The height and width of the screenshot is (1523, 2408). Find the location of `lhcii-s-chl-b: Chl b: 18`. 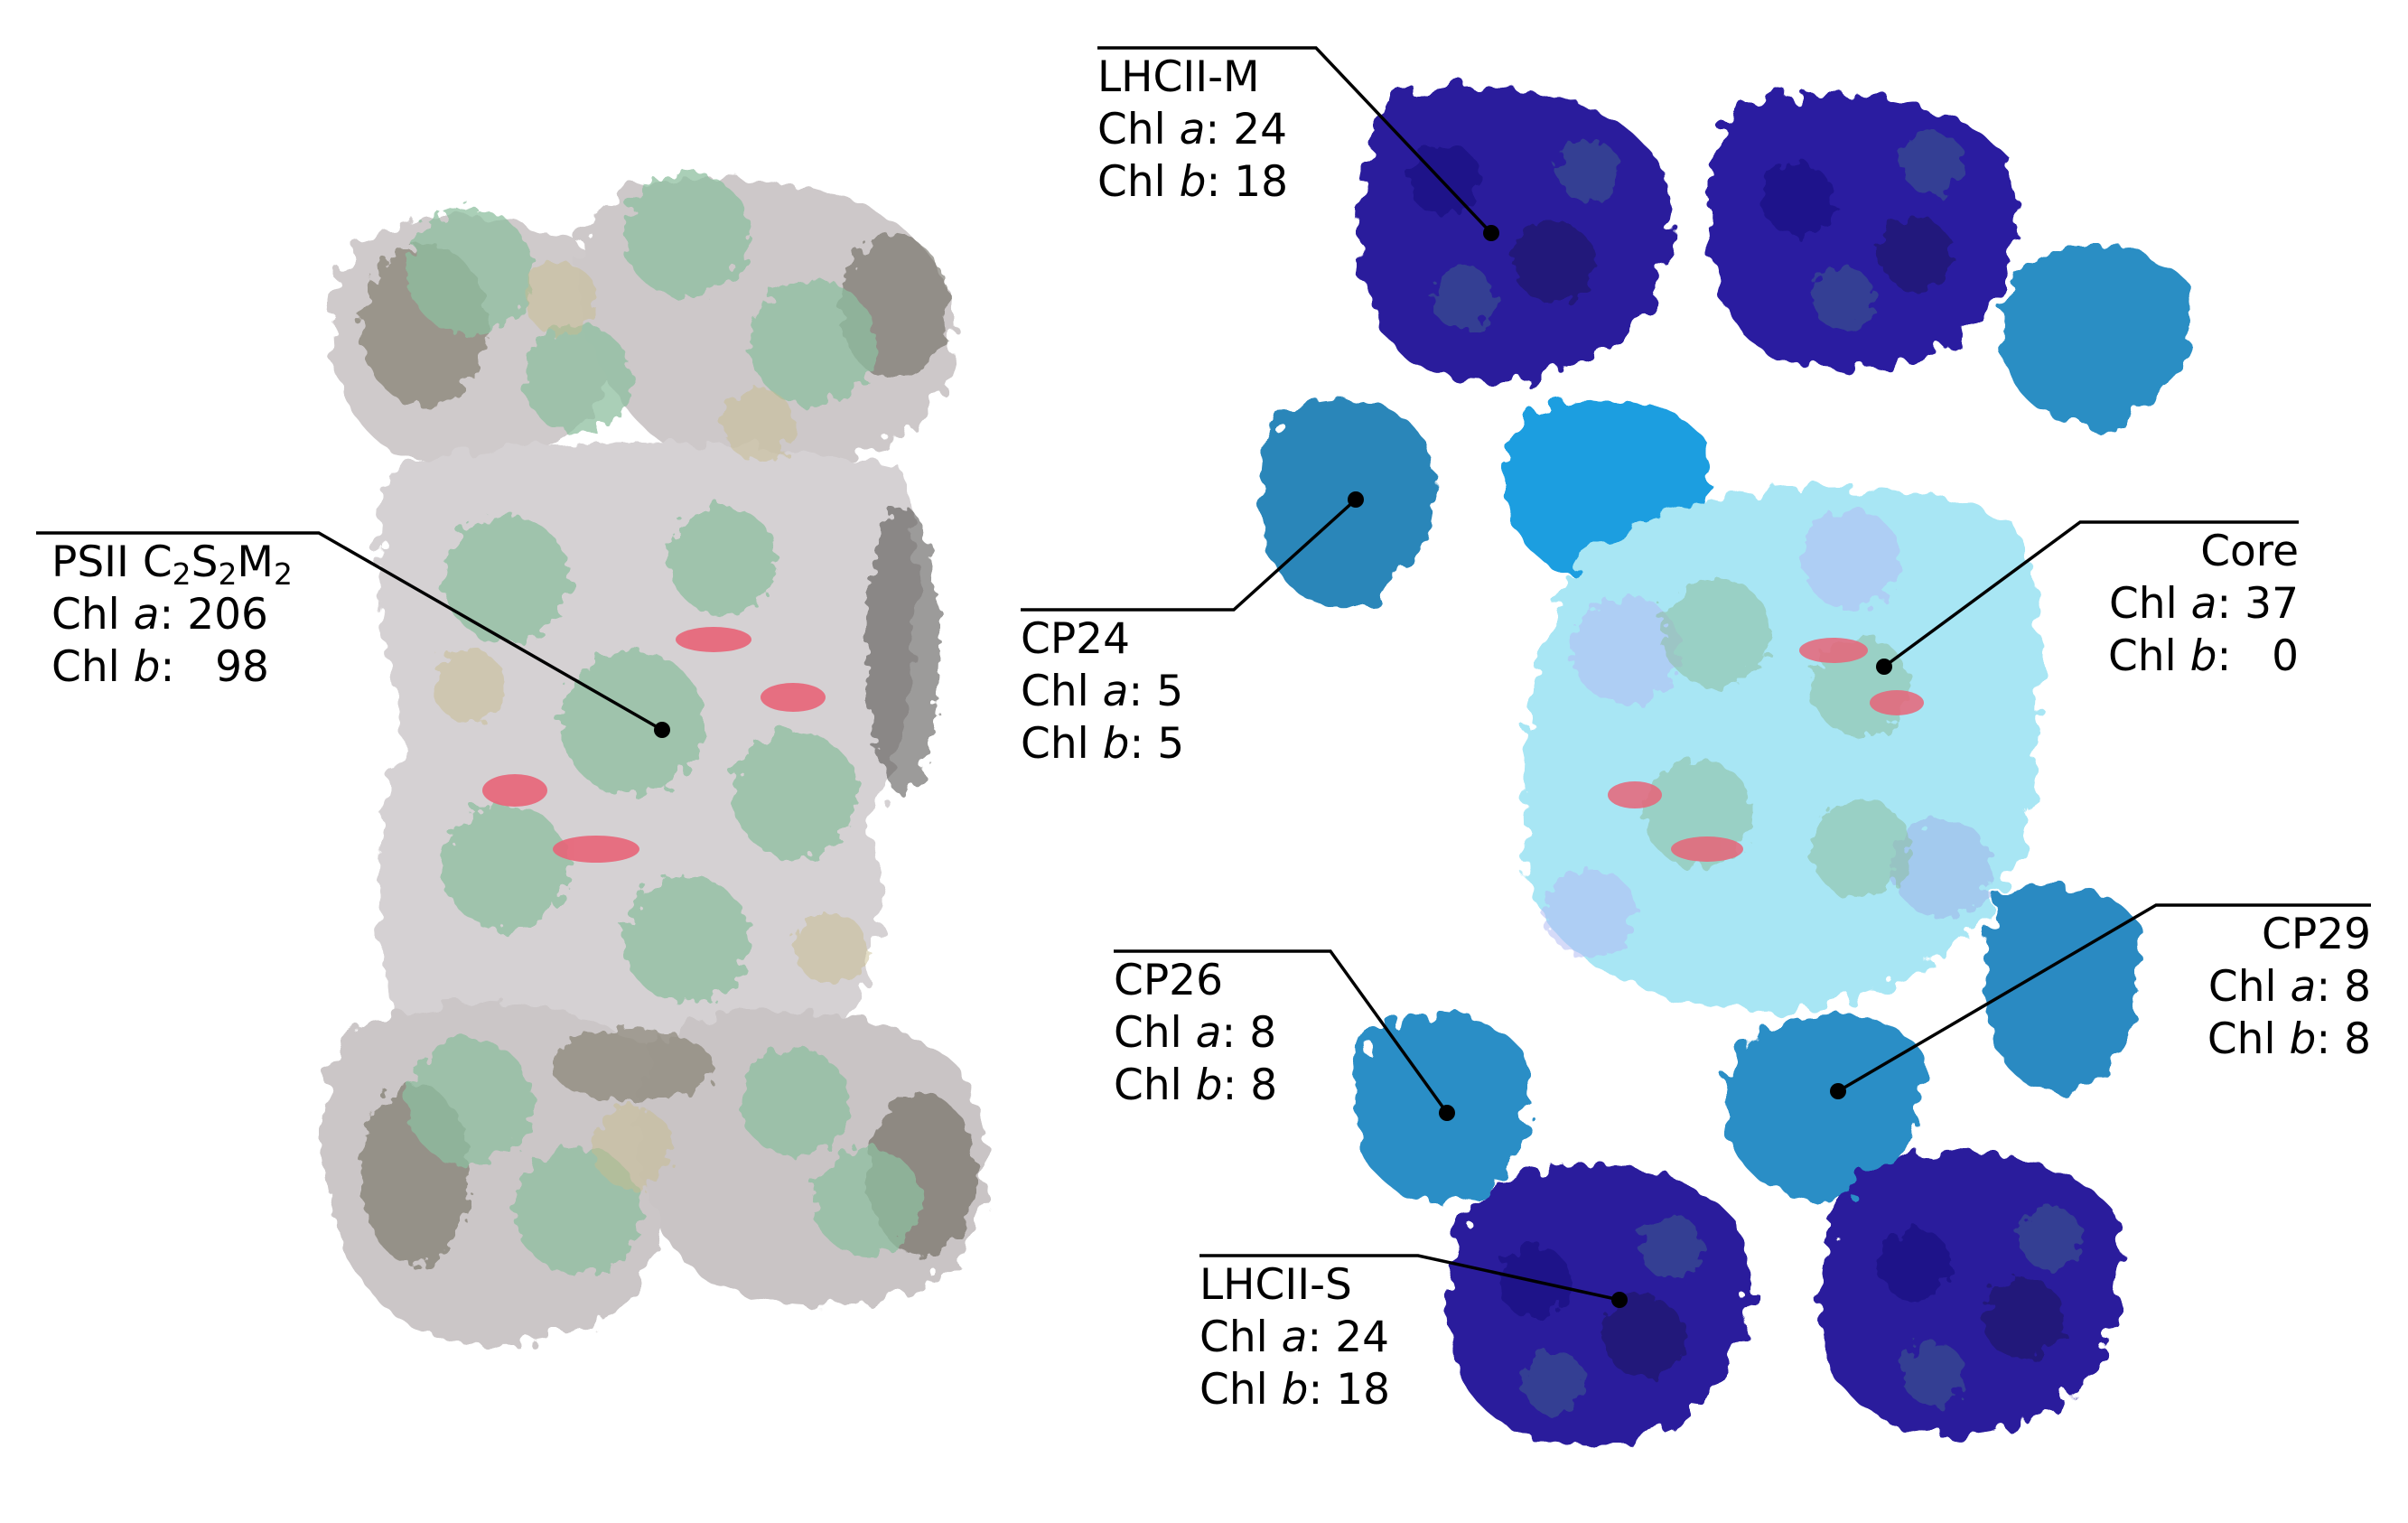

lhcii-s-chl-b: Chl b: 18 is located at coordinates (1295, 1390).